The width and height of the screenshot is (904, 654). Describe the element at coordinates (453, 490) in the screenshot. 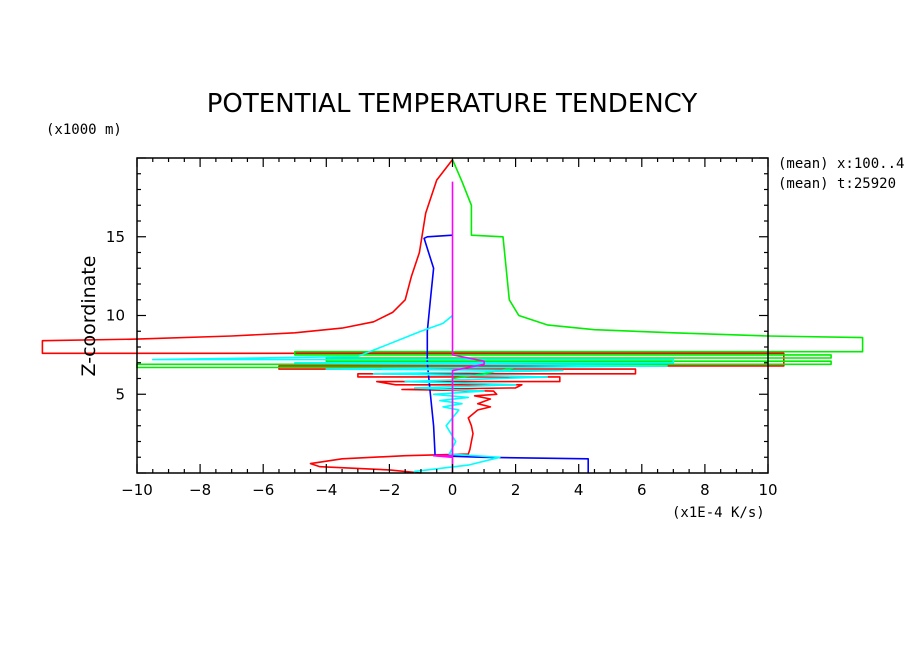

I see `x-tick-label: 0` at that location.